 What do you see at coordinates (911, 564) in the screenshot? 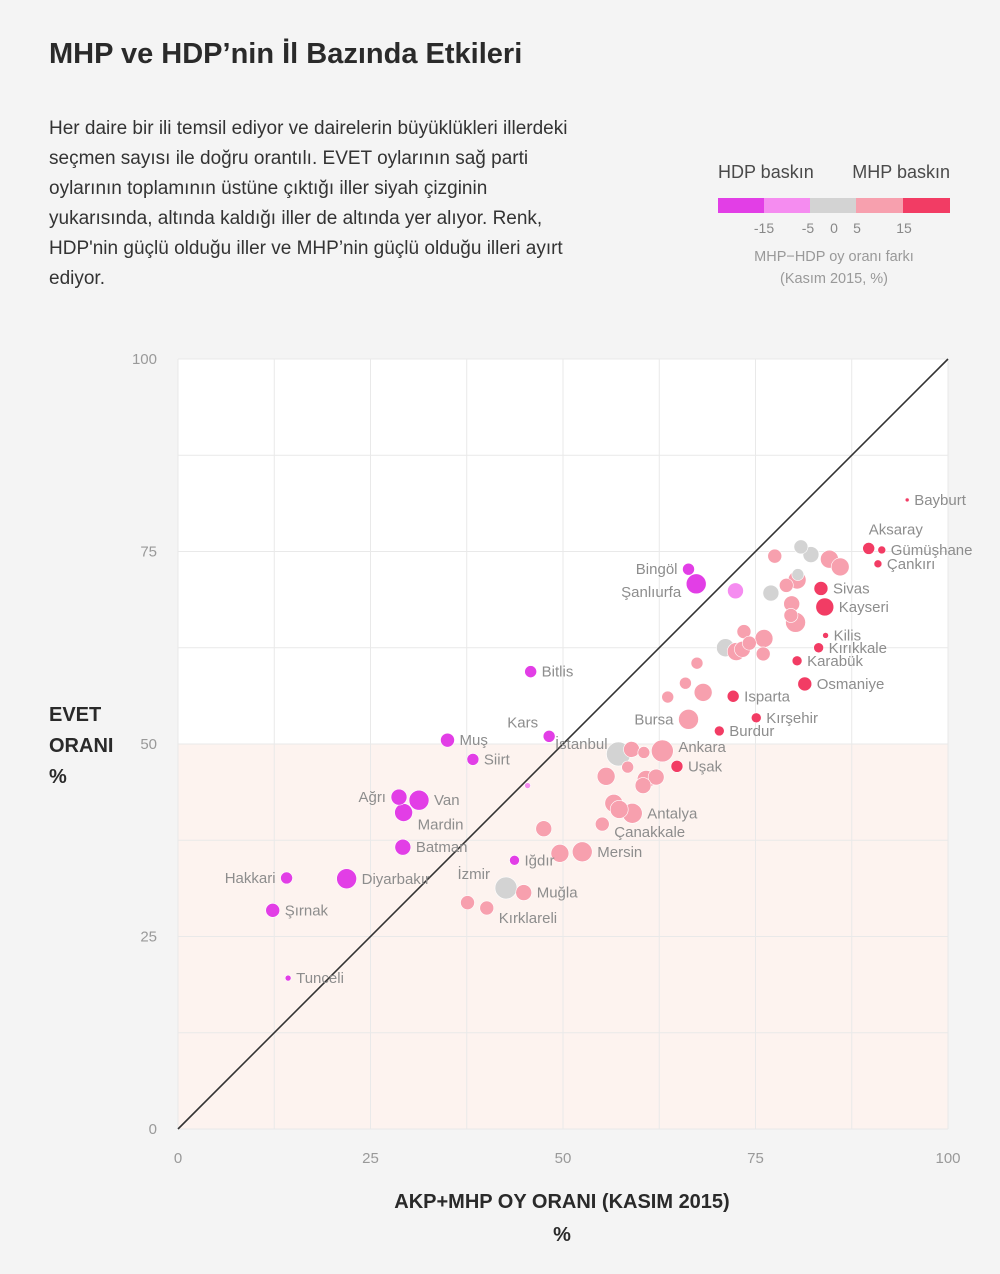
I see `province-label: Çankırı` at bounding box center [911, 564].